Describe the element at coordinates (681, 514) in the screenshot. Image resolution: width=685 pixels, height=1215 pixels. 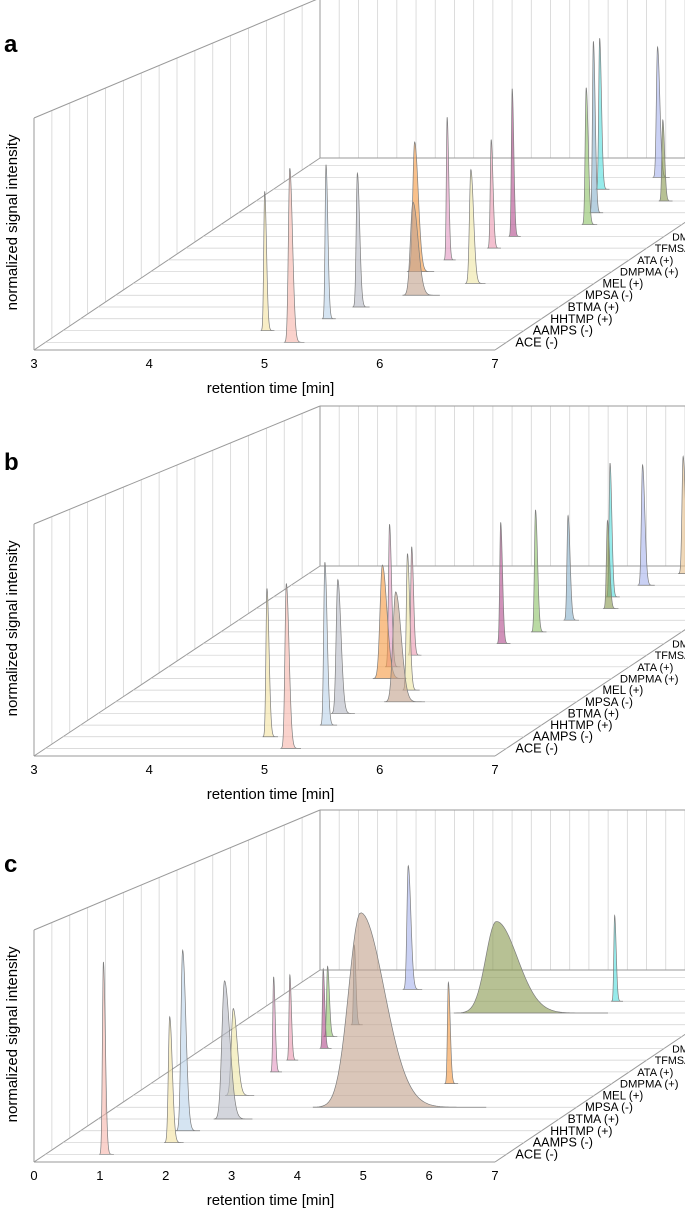
I see `peak-dpg` at that location.